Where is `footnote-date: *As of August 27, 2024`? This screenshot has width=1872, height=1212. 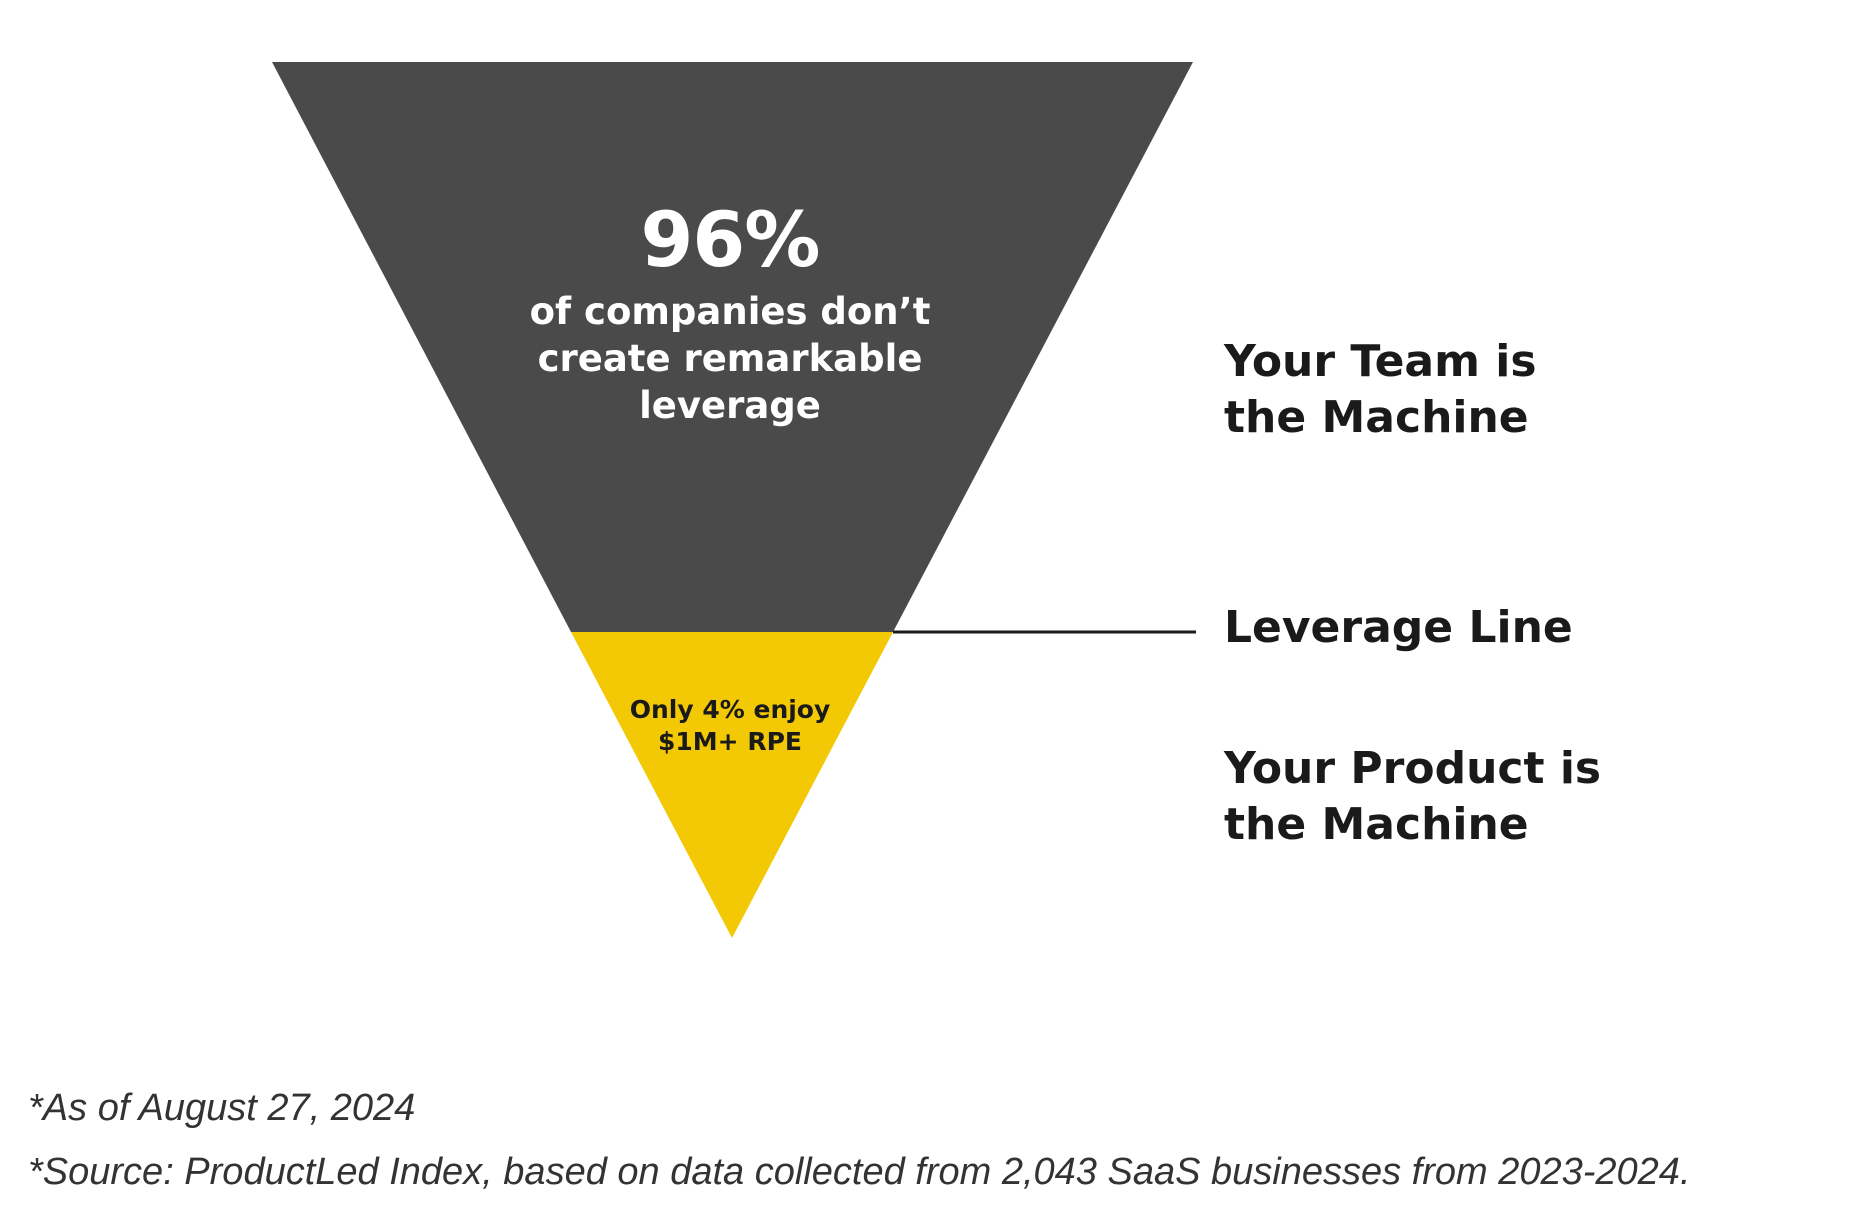 footnote-date: *As of August 27, 2024 is located at coordinates (222, 1108).